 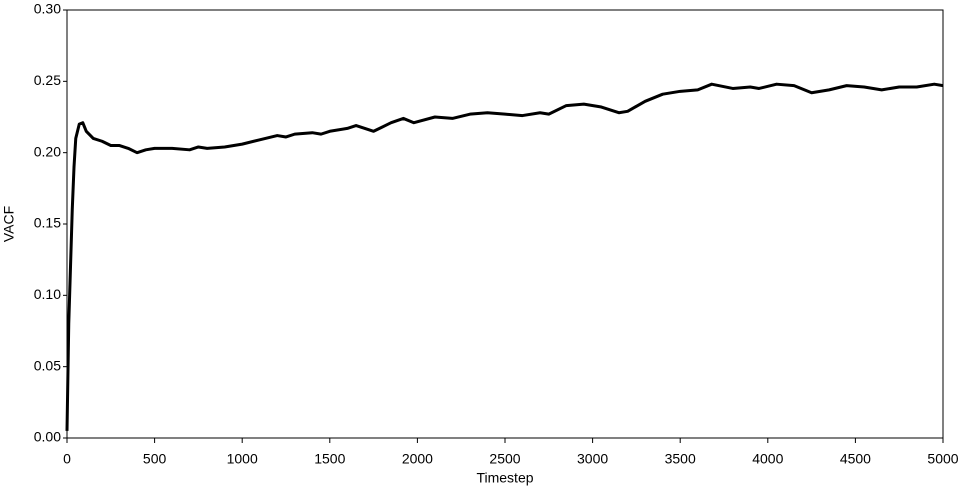 I want to click on x-tick-label: 2500, so click(x=504, y=459).